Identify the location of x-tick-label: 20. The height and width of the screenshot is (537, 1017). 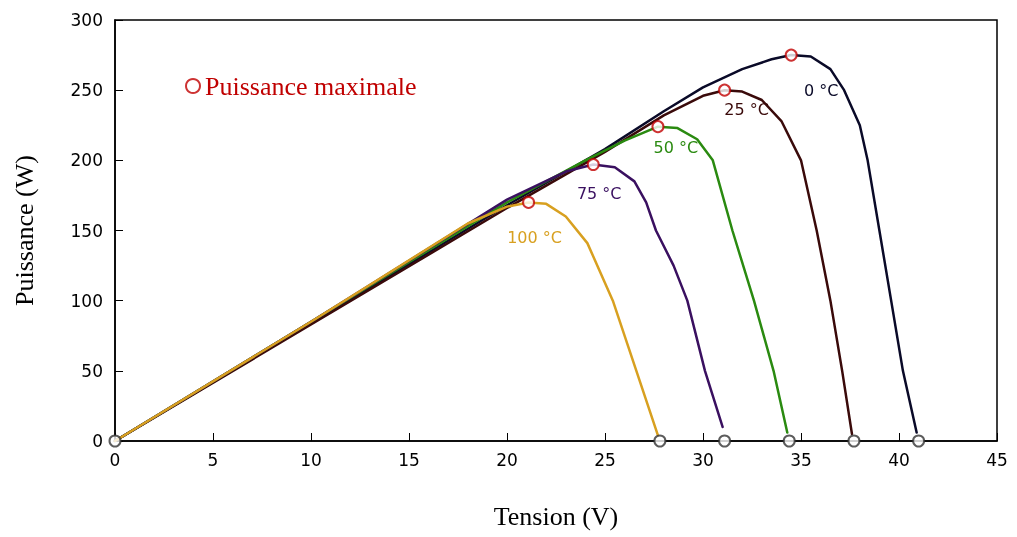
(507, 459).